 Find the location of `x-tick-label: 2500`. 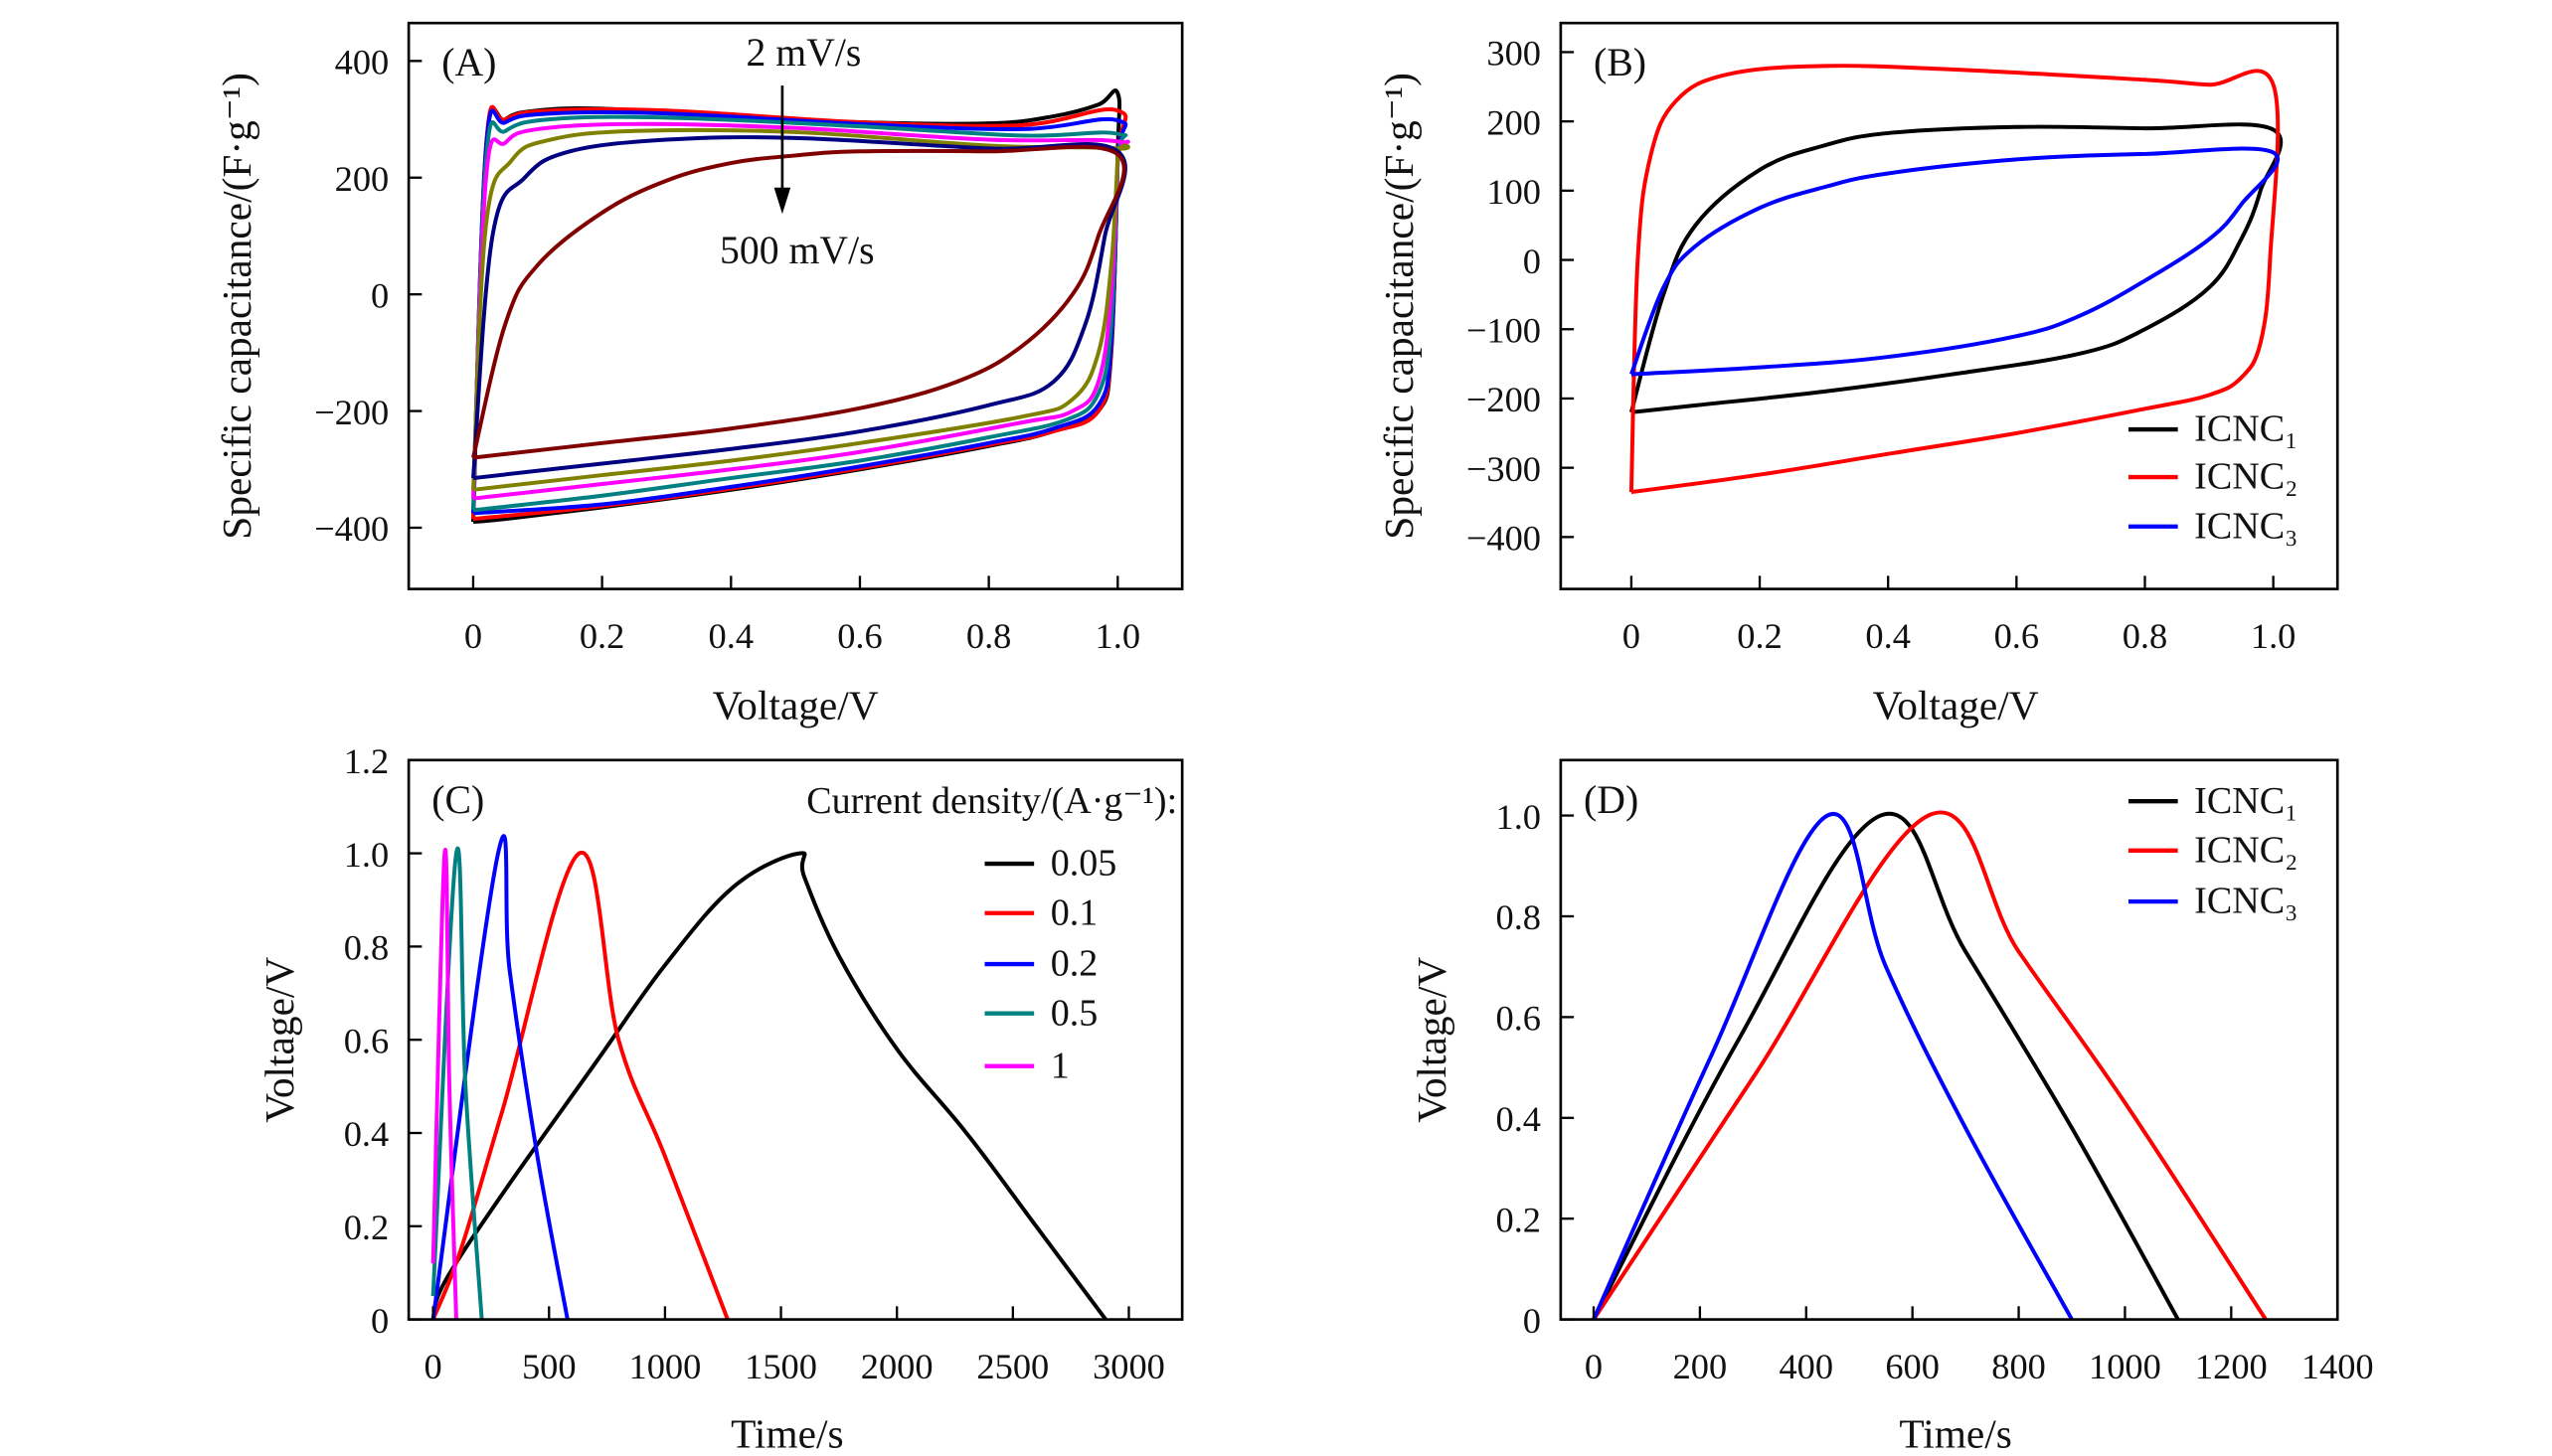

x-tick-label: 2500 is located at coordinates (1012, 1366).